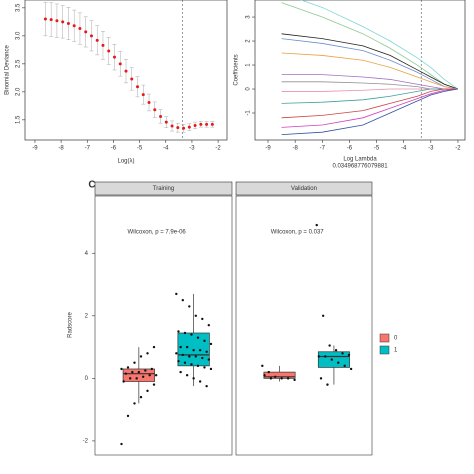 The image size is (474, 474). Describe the element at coordinates (350, 149) in the screenshot. I see `x-tick-label: -6` at that location.